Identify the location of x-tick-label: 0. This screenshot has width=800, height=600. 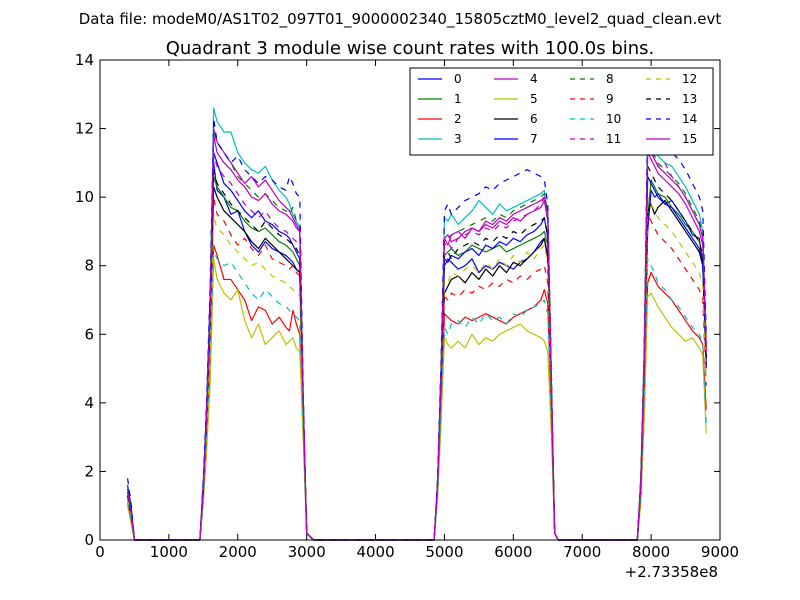
(100, 552).